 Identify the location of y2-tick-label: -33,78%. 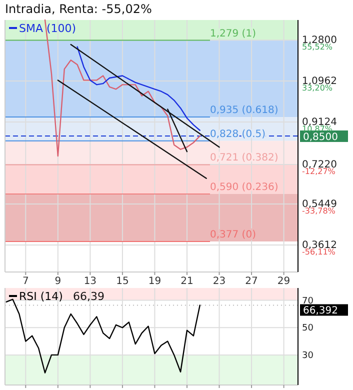
(319, 211).